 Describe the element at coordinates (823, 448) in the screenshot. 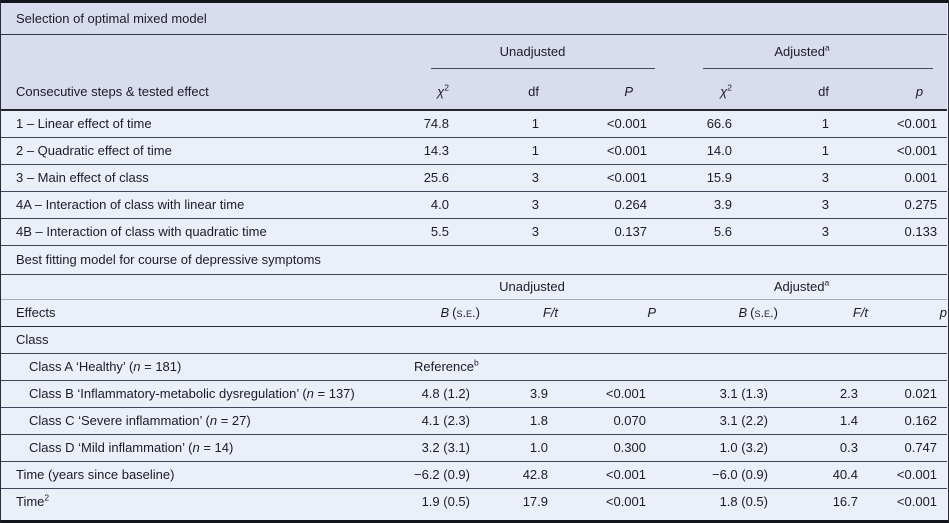

I see `cell-Ft-adjusted: 0.3` at that location.